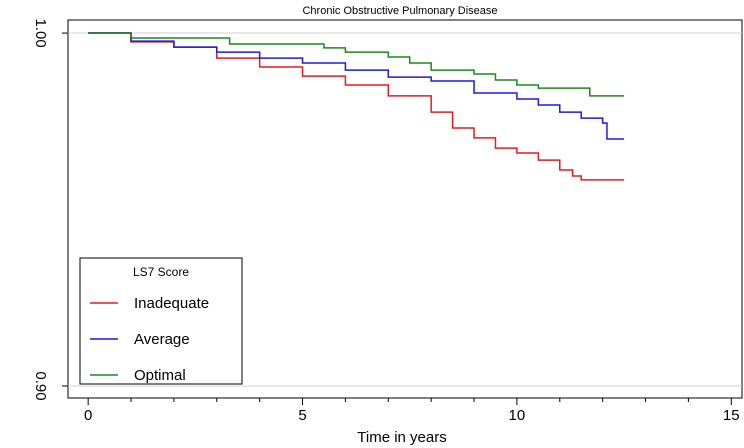 Image resolution: width=744 pixels, height=448 pixels. Describe the element at coordinates (88, 415) in the screenshot. I see `x-tick-label: 0` at that location.